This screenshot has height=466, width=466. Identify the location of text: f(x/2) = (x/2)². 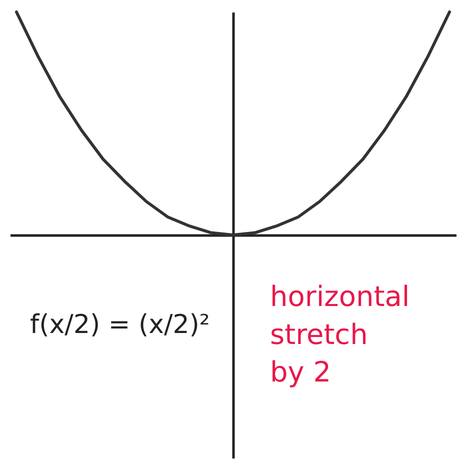
(120, 325).